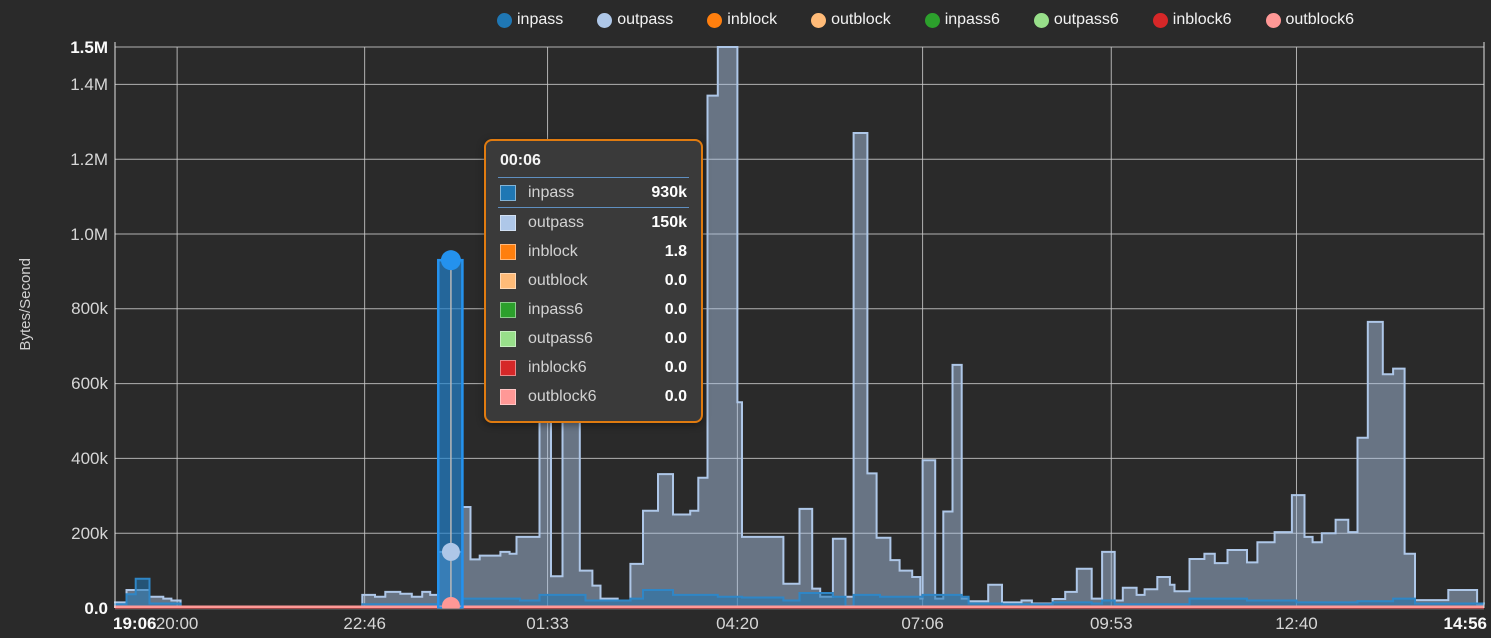 Image resolution: width=1491 pixels, height=638 pixels. I want to click on legend-item-inpass6: inpass6, so click(962, 20).